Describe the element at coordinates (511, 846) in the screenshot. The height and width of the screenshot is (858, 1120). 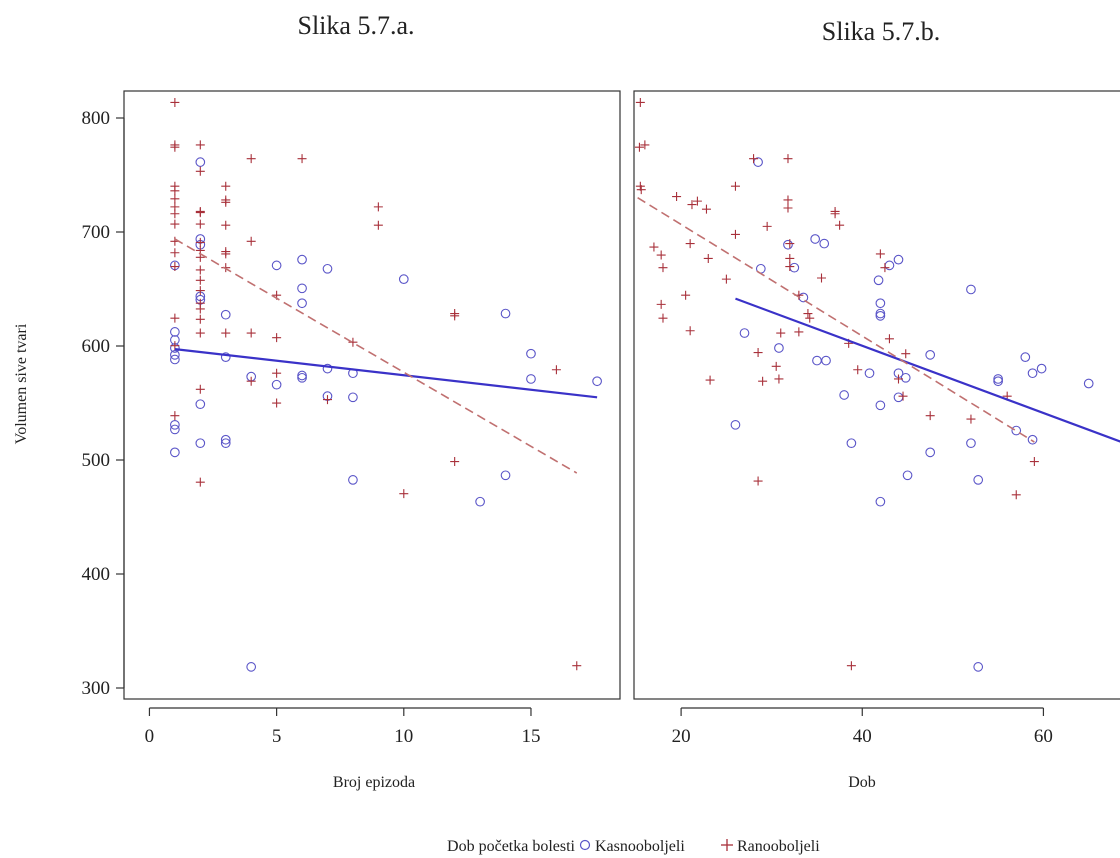
I see `legend-title: Dob početka bolesti` at that location.